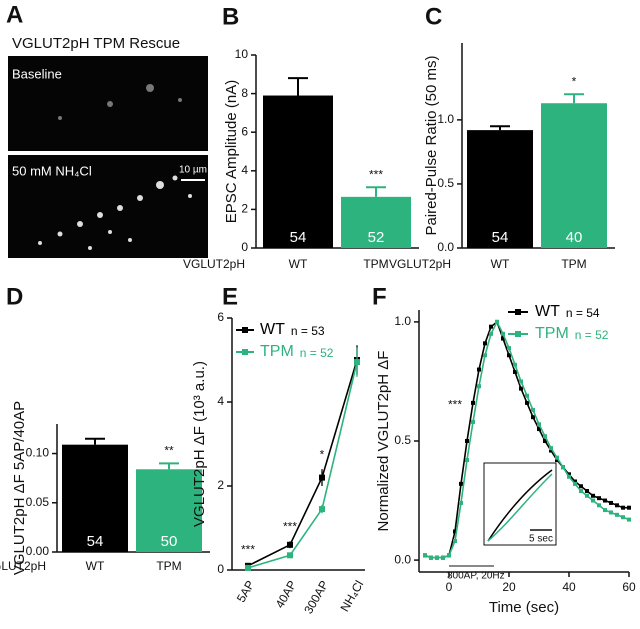  What do you see at coordinates (272, 329) in the screenshot?
I see `legend-label: WT` at bounding box center [272, 329].